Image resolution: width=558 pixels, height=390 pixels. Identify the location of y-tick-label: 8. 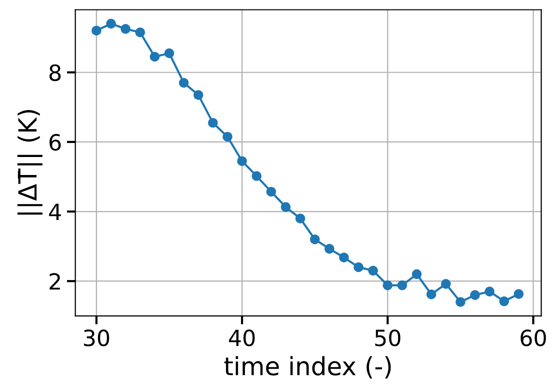
(55, 73).